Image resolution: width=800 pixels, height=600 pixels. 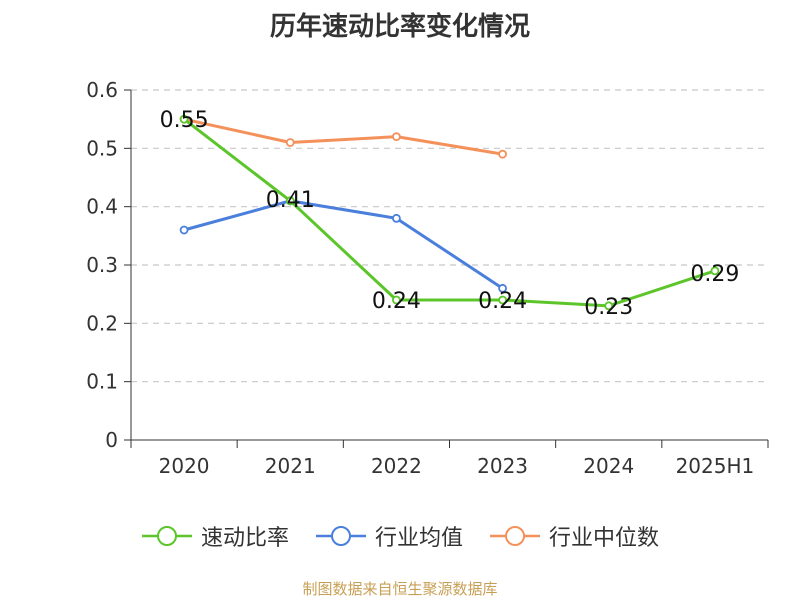 I want to click on x-tick-label: 2024, so click(x=608, y=466).